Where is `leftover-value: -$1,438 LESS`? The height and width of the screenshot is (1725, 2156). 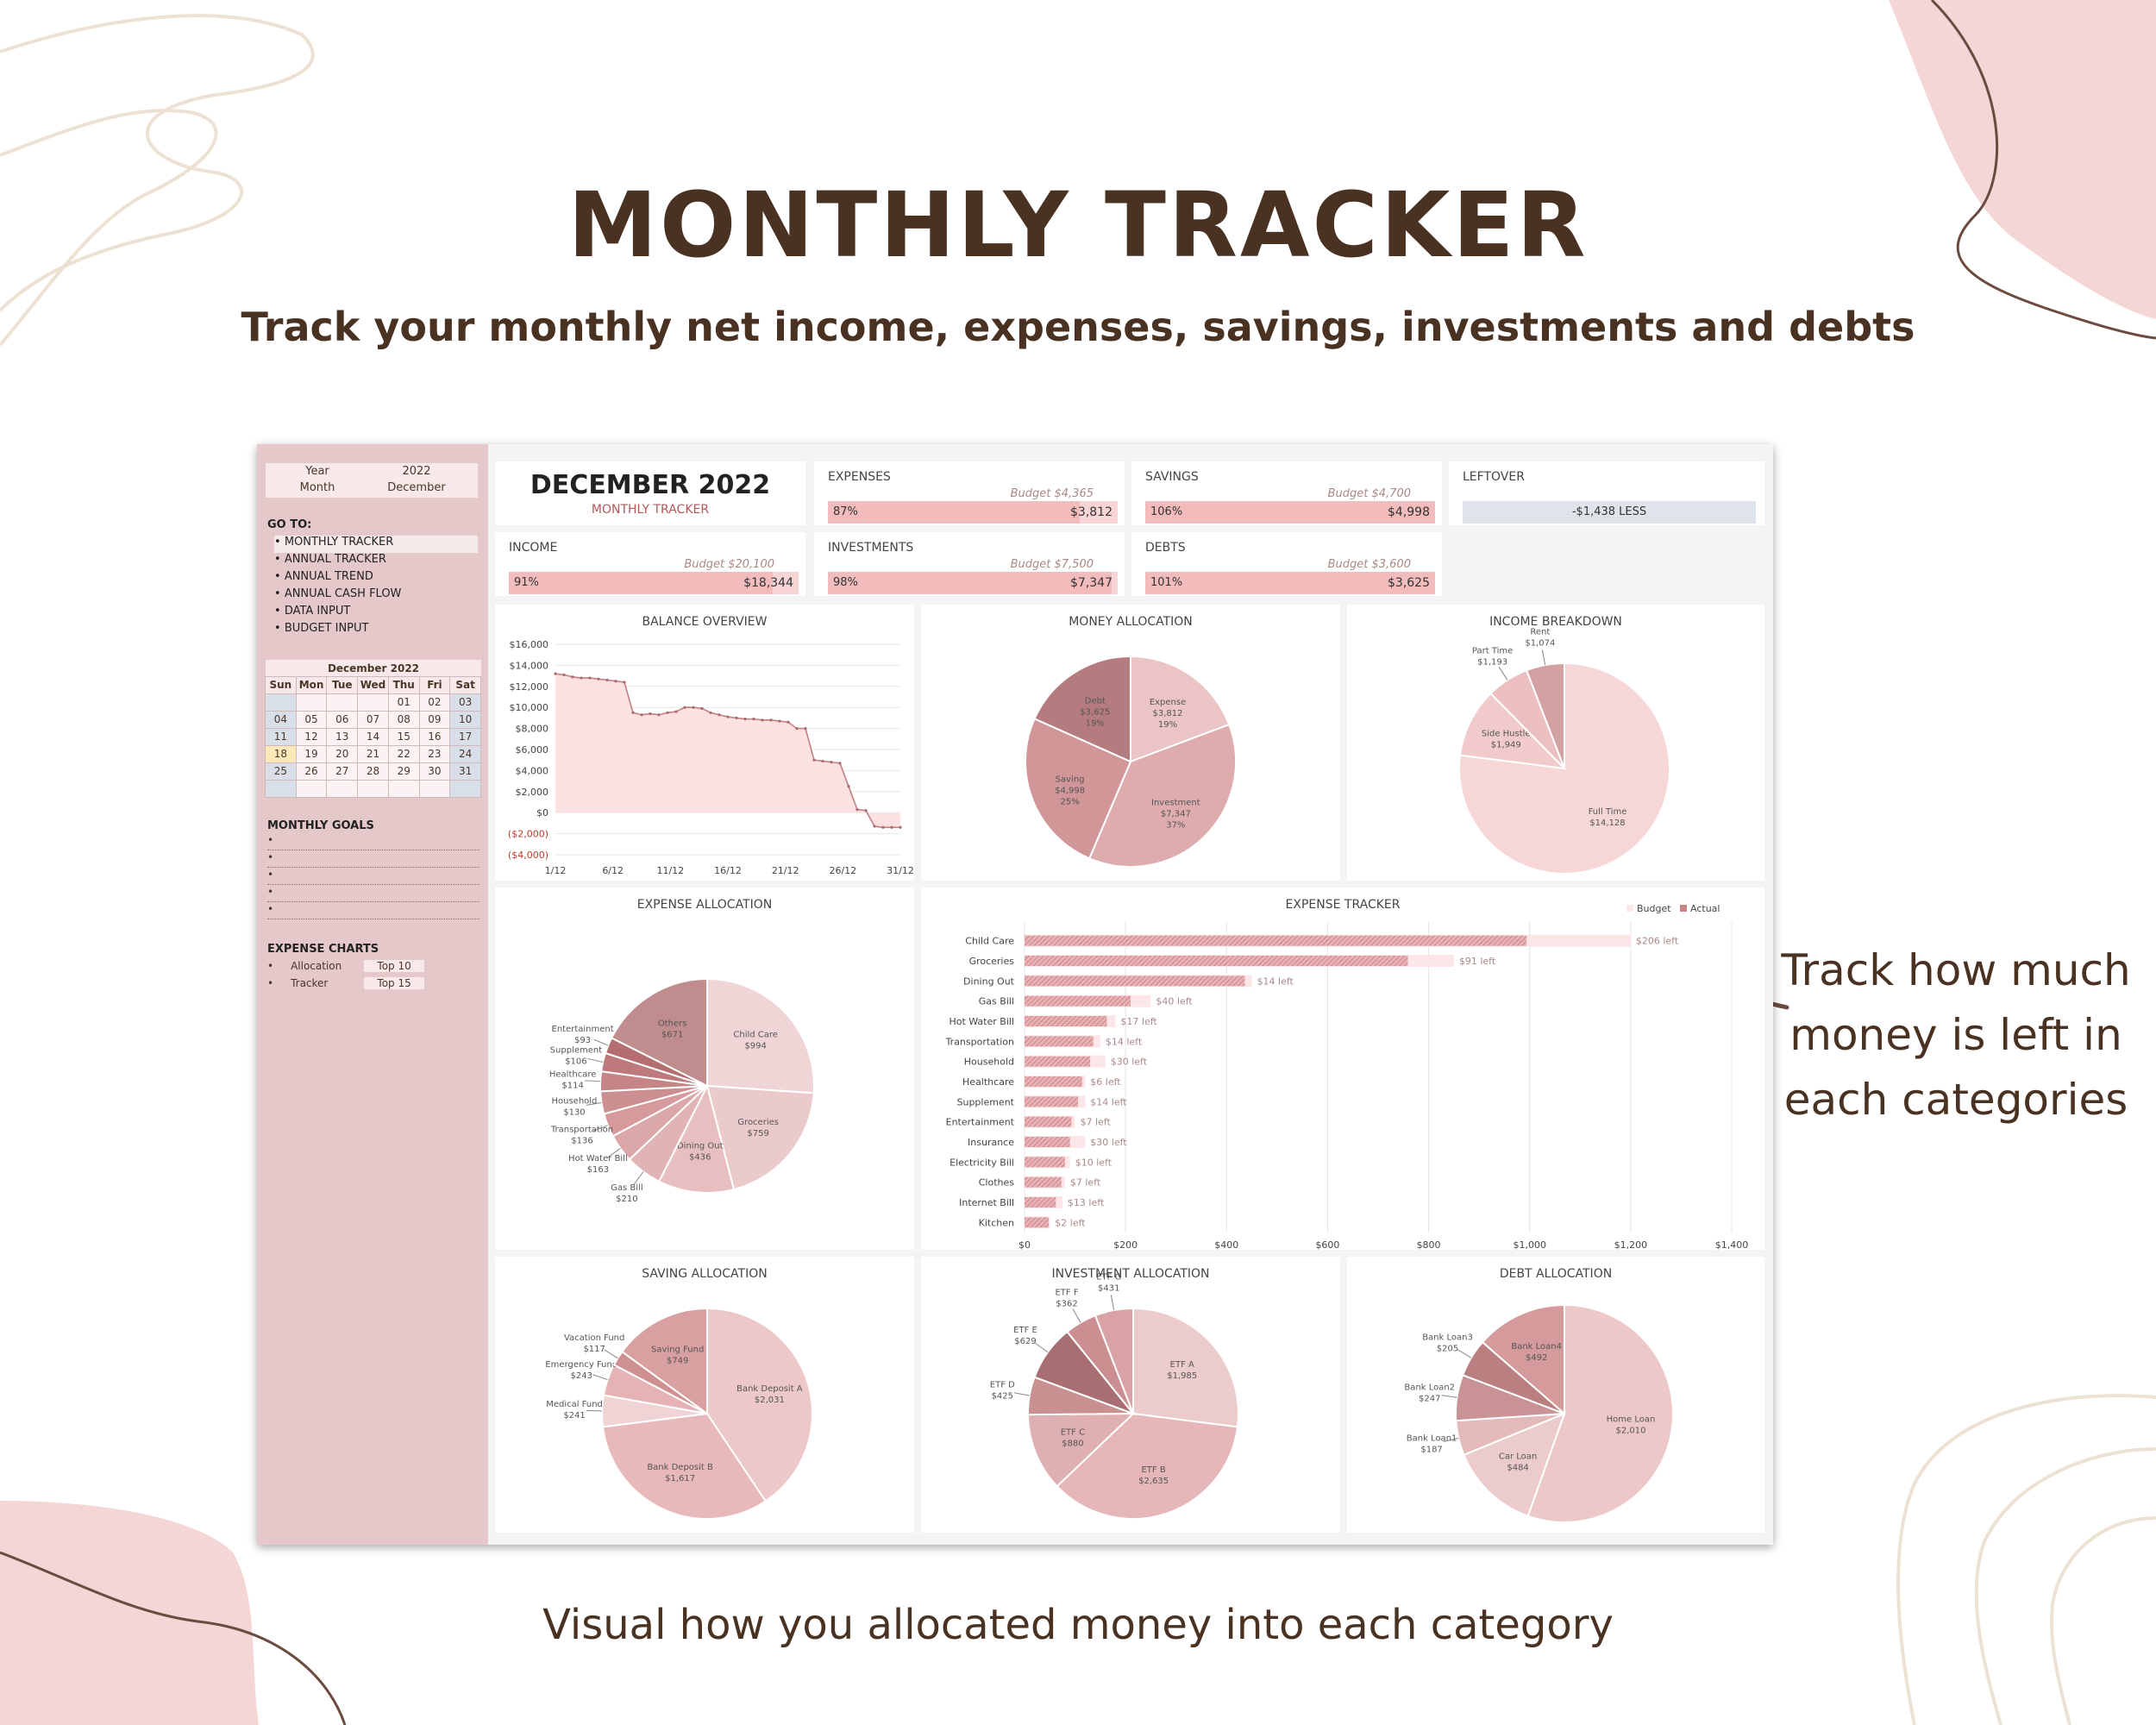 leftover-value: -$1,438 LESS is located at coordinates (1609, 512).